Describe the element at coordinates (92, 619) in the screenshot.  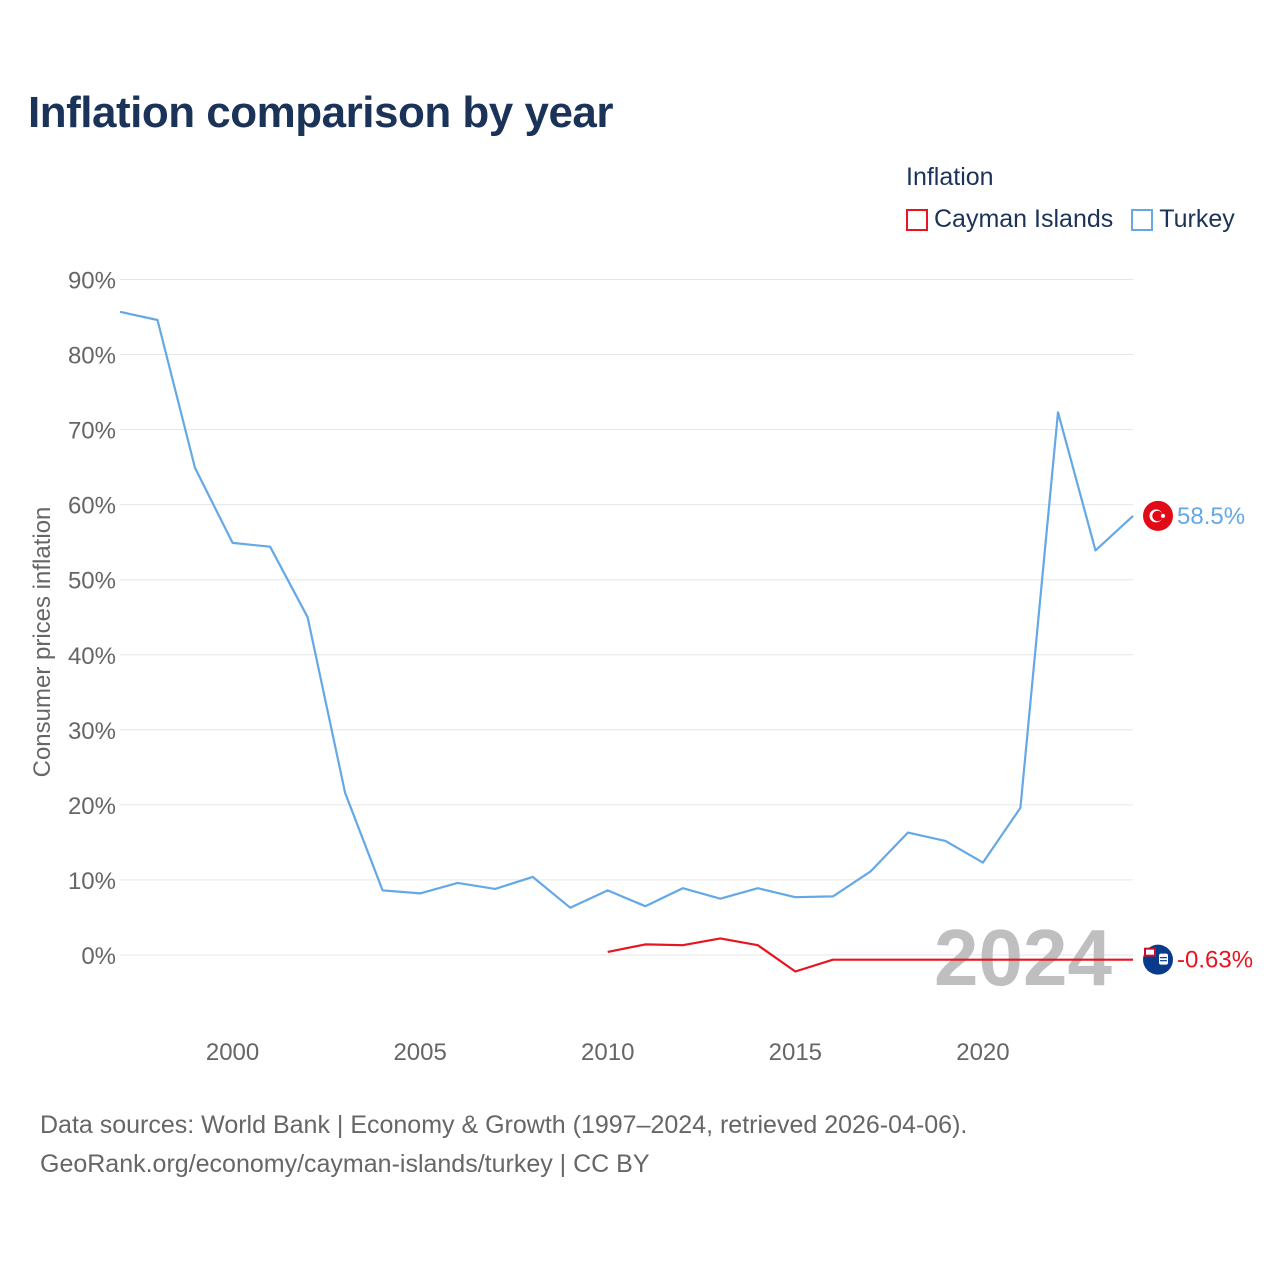
I see `y-axis-ticks: 0% 10% 20% 30% 40% 50% 60% 70% 80% 90%` at that location.